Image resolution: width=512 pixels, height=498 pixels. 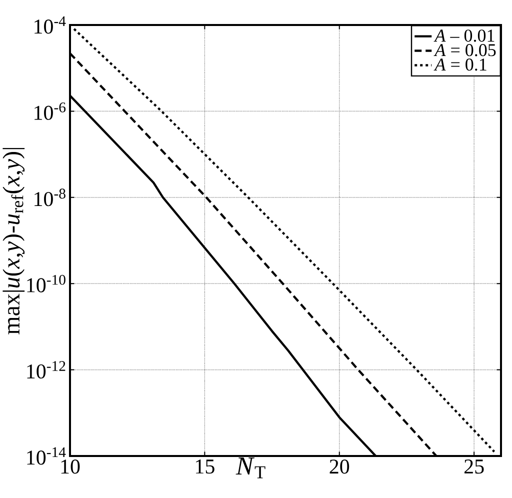 I want to click on y-tick-label: 10$^{-10}$, so click(x=46, y=283).